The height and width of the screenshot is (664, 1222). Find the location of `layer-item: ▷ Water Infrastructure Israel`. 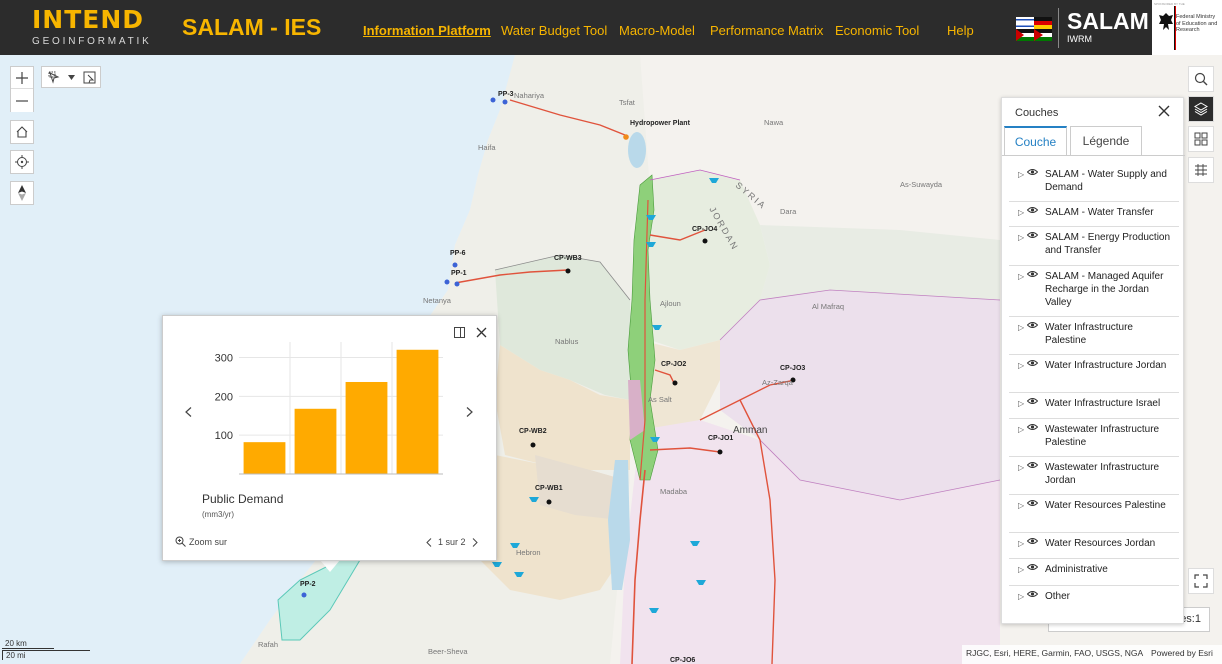

layer-item: ▷ Water Infrastructure Israel is located at coordinates (1094, 406).